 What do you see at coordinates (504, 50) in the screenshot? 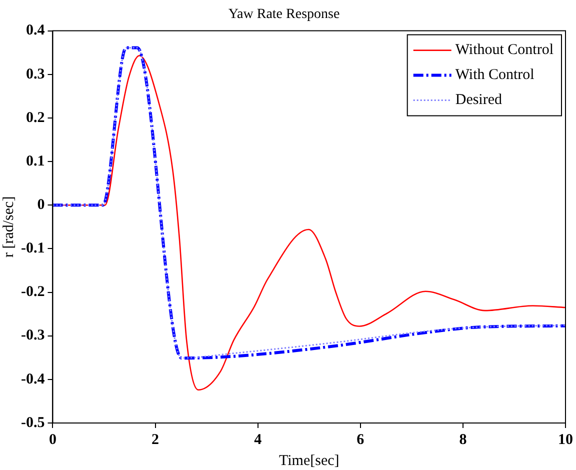
I see `legend-label: Without Control` at bounding box center [504, 50].